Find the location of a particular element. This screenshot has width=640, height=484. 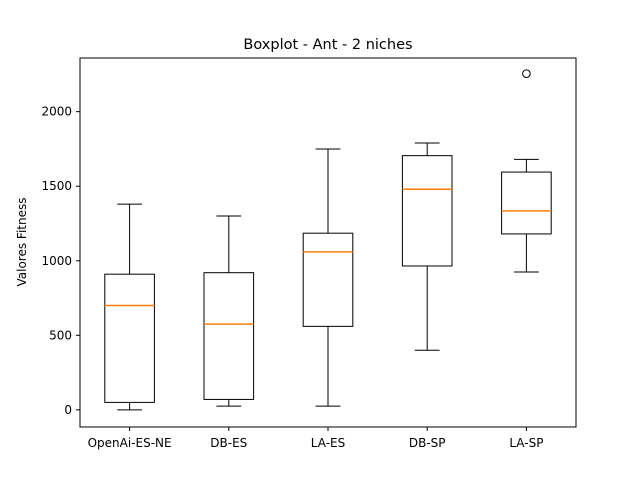

x-tick-label: DB-ES is located at coordinates (228, 443).